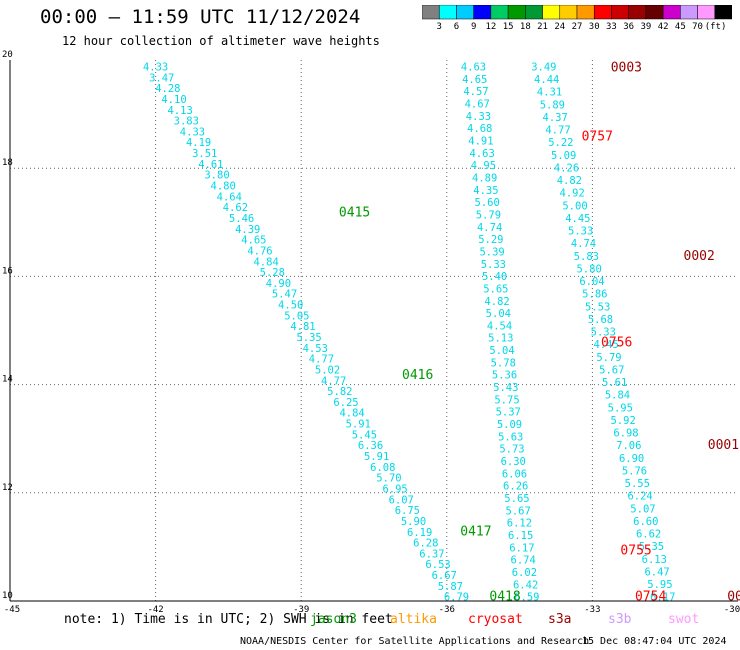  I want to click on wave-height-value: 6.04, so click(591, 282).